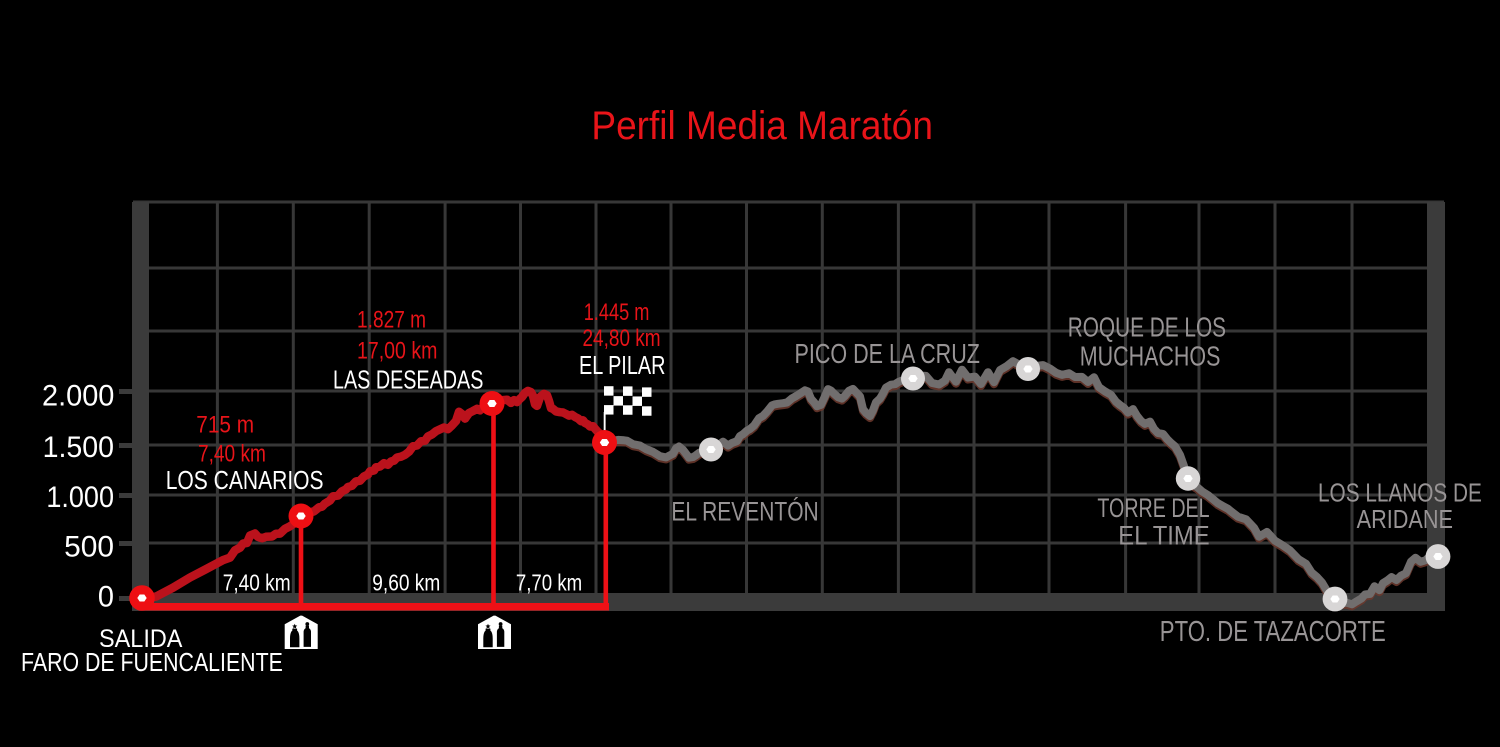 The image size is (1500, 747). Describe the element at coordinates (617, 312) in the screenshot. I see `svg-text: 1.445 m` at that location.